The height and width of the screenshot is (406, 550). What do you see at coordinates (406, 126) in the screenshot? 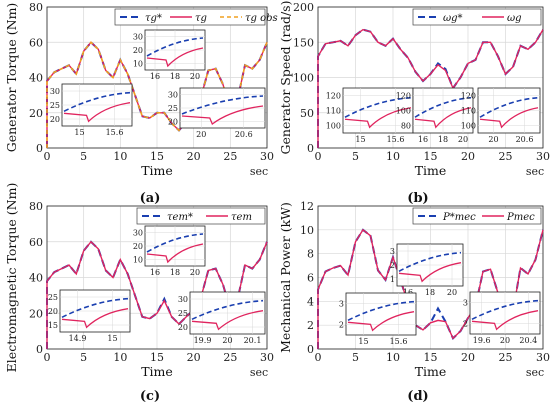
I see `inset-y-tick: 80` at bounding box center [406, 126].